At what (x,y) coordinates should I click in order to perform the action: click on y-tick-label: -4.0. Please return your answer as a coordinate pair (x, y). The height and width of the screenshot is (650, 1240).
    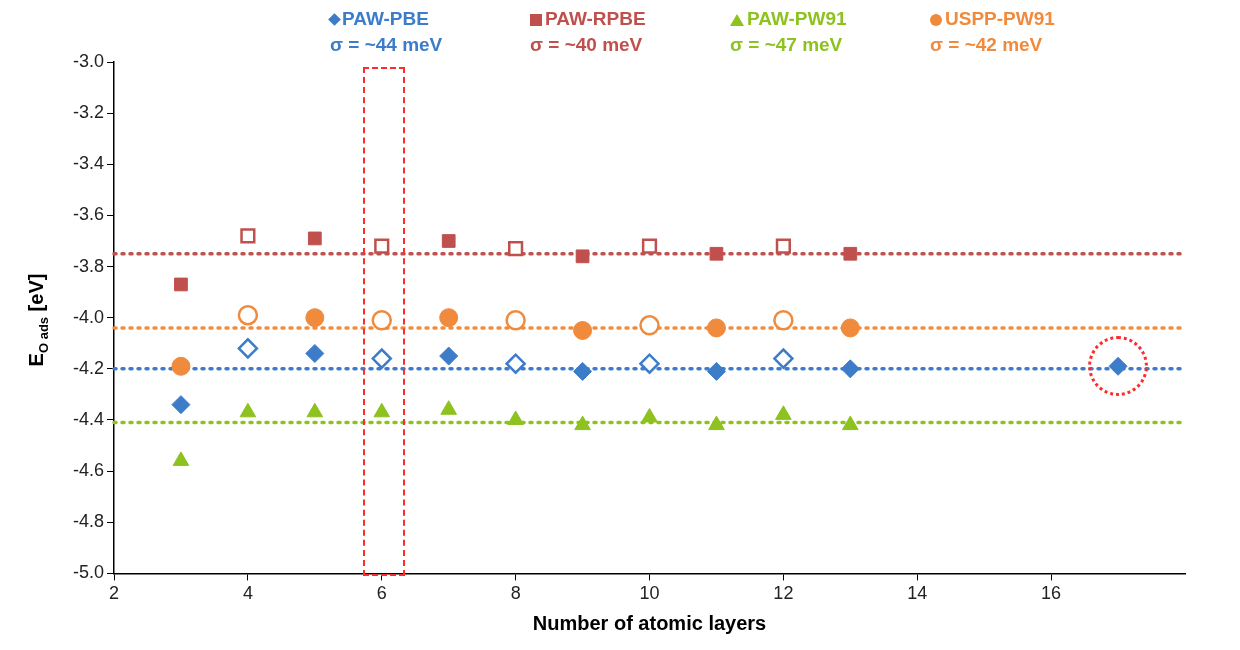
    Looking at the image, I should click on (88, 316).